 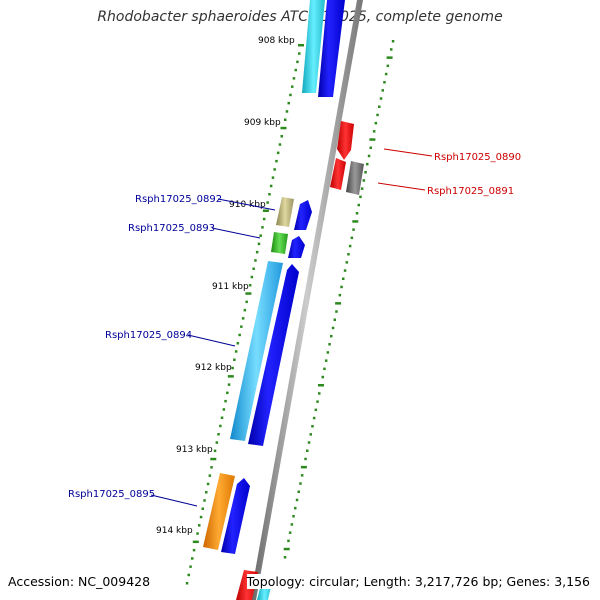 I want to click on scale-label-914: 914 kbp, so click(x=174, y=531).